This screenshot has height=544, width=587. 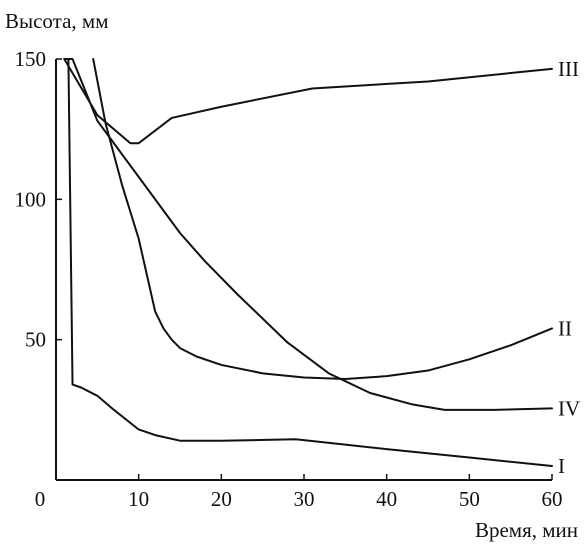 I want to click on x-tick-label: 10, so click(x=138, y=499).